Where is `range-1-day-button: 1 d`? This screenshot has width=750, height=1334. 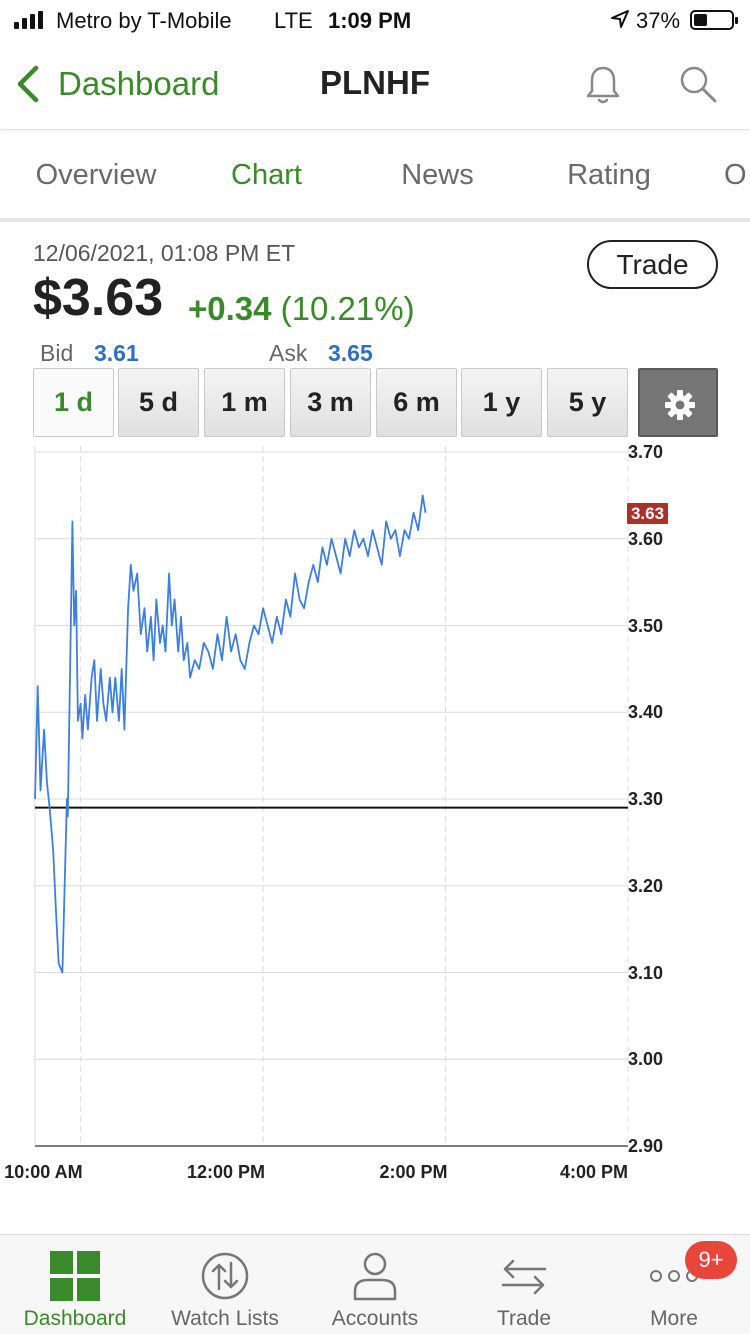
range-1-day-button: 1 d is located at coordinates (73, 402).